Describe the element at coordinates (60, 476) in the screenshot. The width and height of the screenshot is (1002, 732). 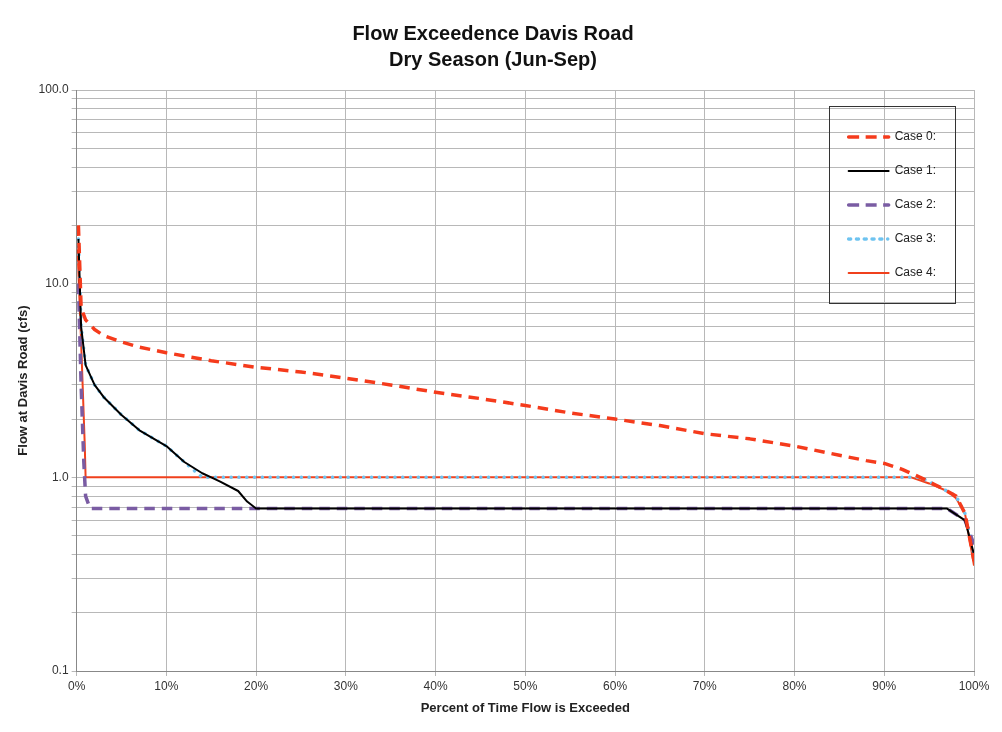
I see `y-tick-label: 1.0` at that location.